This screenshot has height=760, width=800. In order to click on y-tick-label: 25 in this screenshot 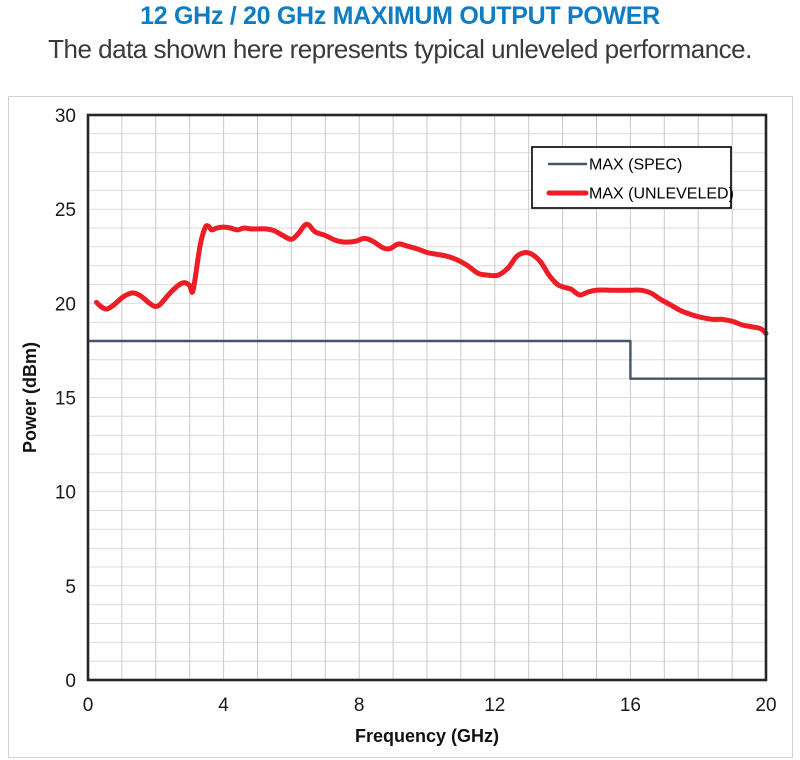, I will do `click(65, 210)`.